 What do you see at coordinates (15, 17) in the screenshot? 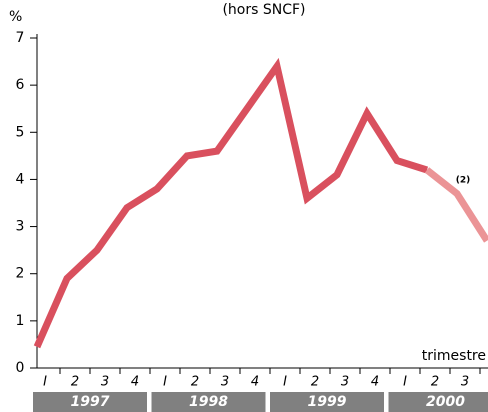
I see `y-axis-label: %` at bounding box center [15, 17].